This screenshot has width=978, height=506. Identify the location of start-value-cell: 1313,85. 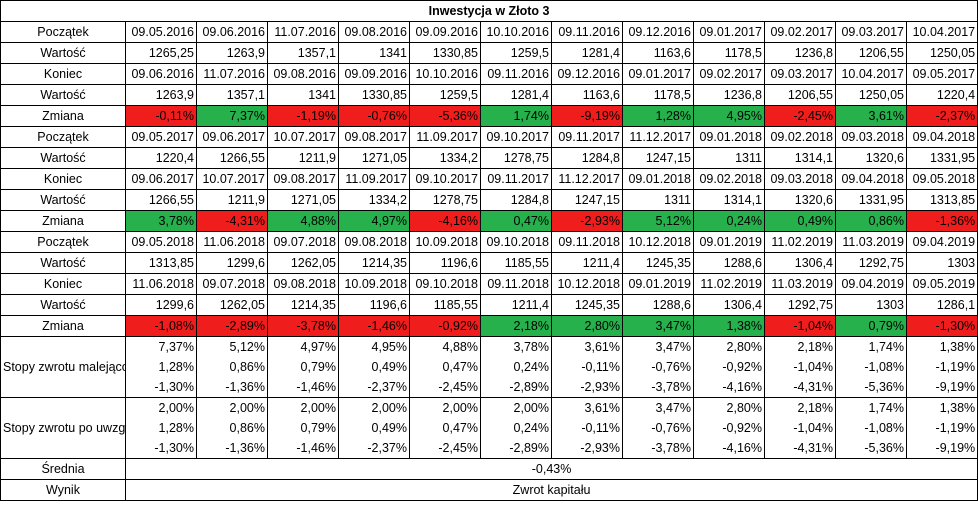
(161, 263).